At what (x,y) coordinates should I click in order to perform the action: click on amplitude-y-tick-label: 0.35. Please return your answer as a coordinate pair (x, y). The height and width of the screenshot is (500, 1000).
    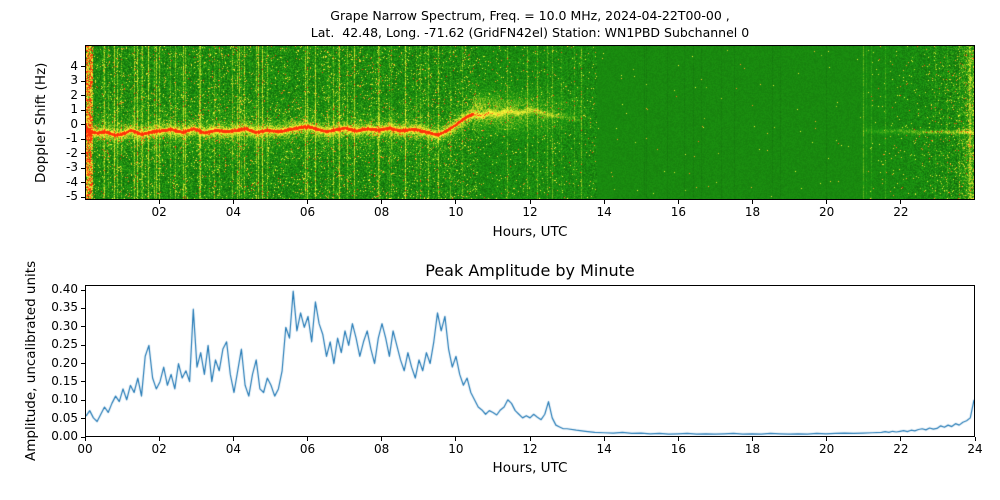
    Looking at the image, I should click on (64, 307).